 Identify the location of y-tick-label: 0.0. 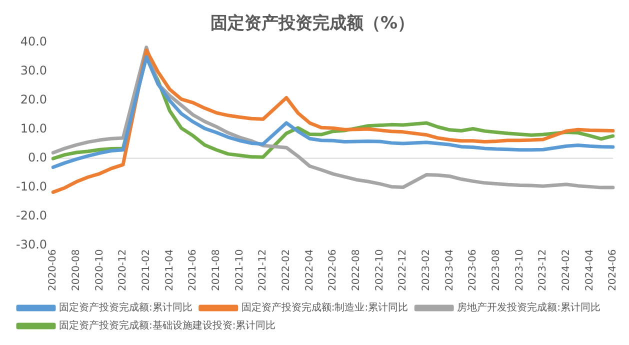
(38, 157).